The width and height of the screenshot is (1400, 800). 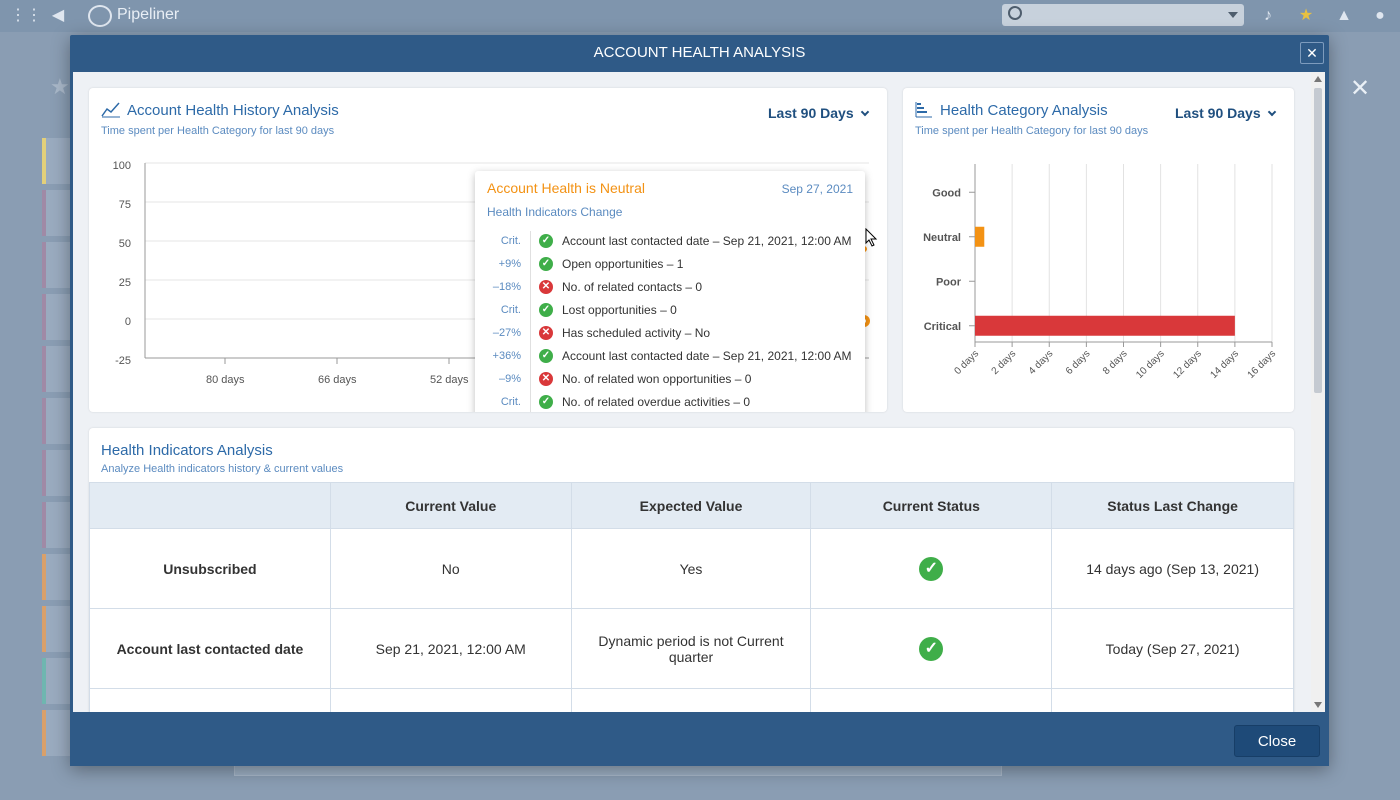 What do you see at coordinates (1318, 705) in the screenshot?
I see `scroll-down-icon` at bounding box center [1318, 705].